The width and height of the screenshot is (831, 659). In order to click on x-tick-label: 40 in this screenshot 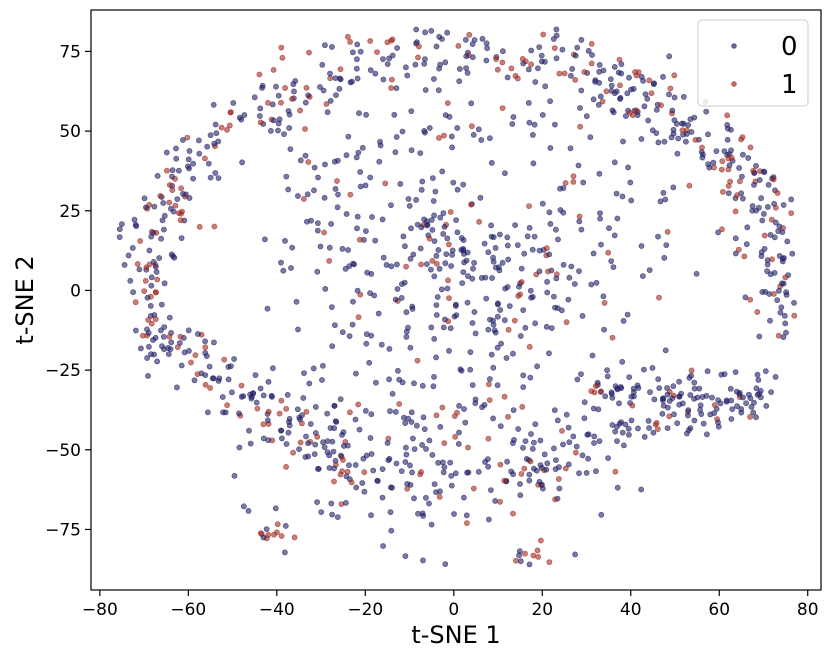, I will do `click(631, 610)`.